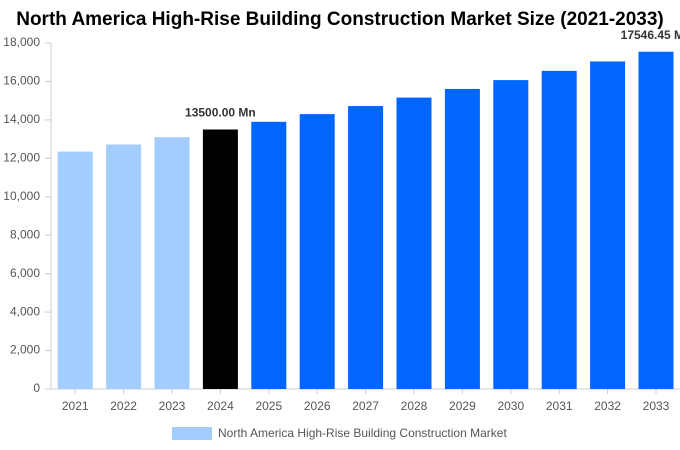 The width and height of the screenshot is (680, 450). Describe the element at coordinates (75, 406) in the screenshot. I see `x-tick-label: 2021` at that location.